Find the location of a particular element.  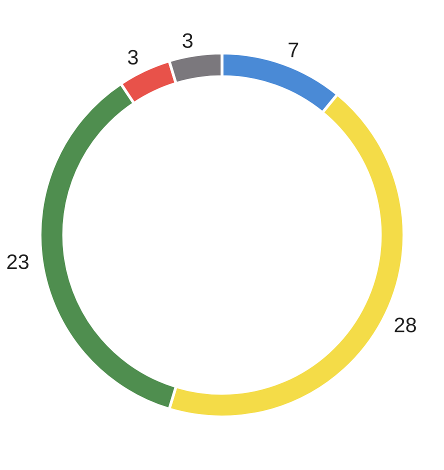

data-label: 23 is located at coordinates (17, 262).